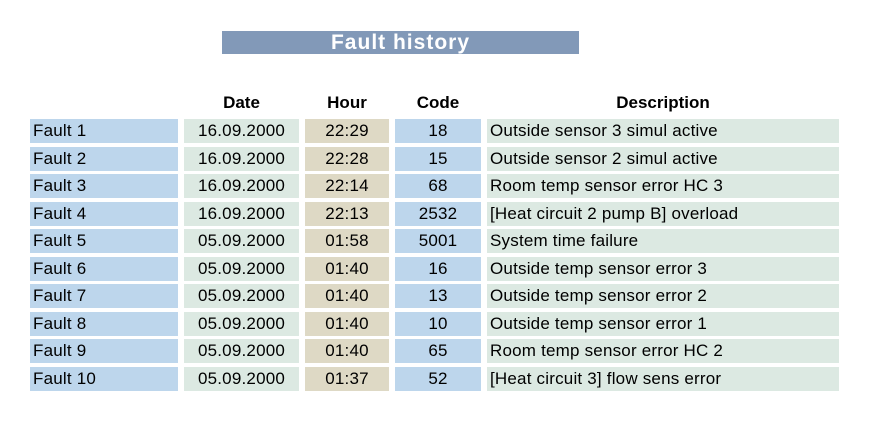  I want to click on code-cell: 52, so click(438, 378).